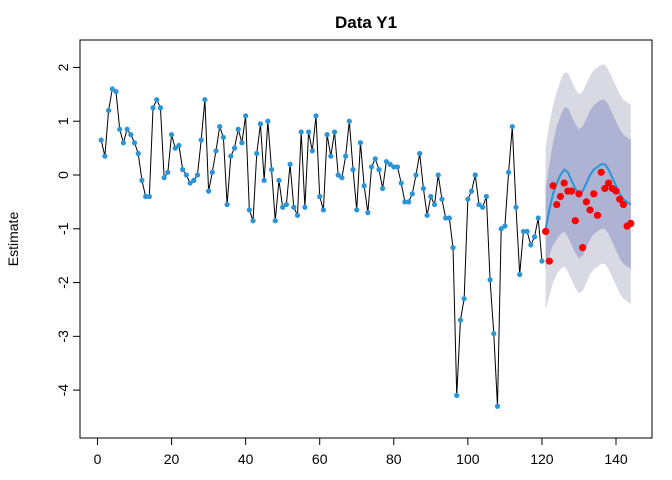 The width and height of the screenshot is (672, 480). What do you see at coordinates (172, 459) in the screenshot?
I see `x-tick-label: 20` at bounding box center [172, 459].